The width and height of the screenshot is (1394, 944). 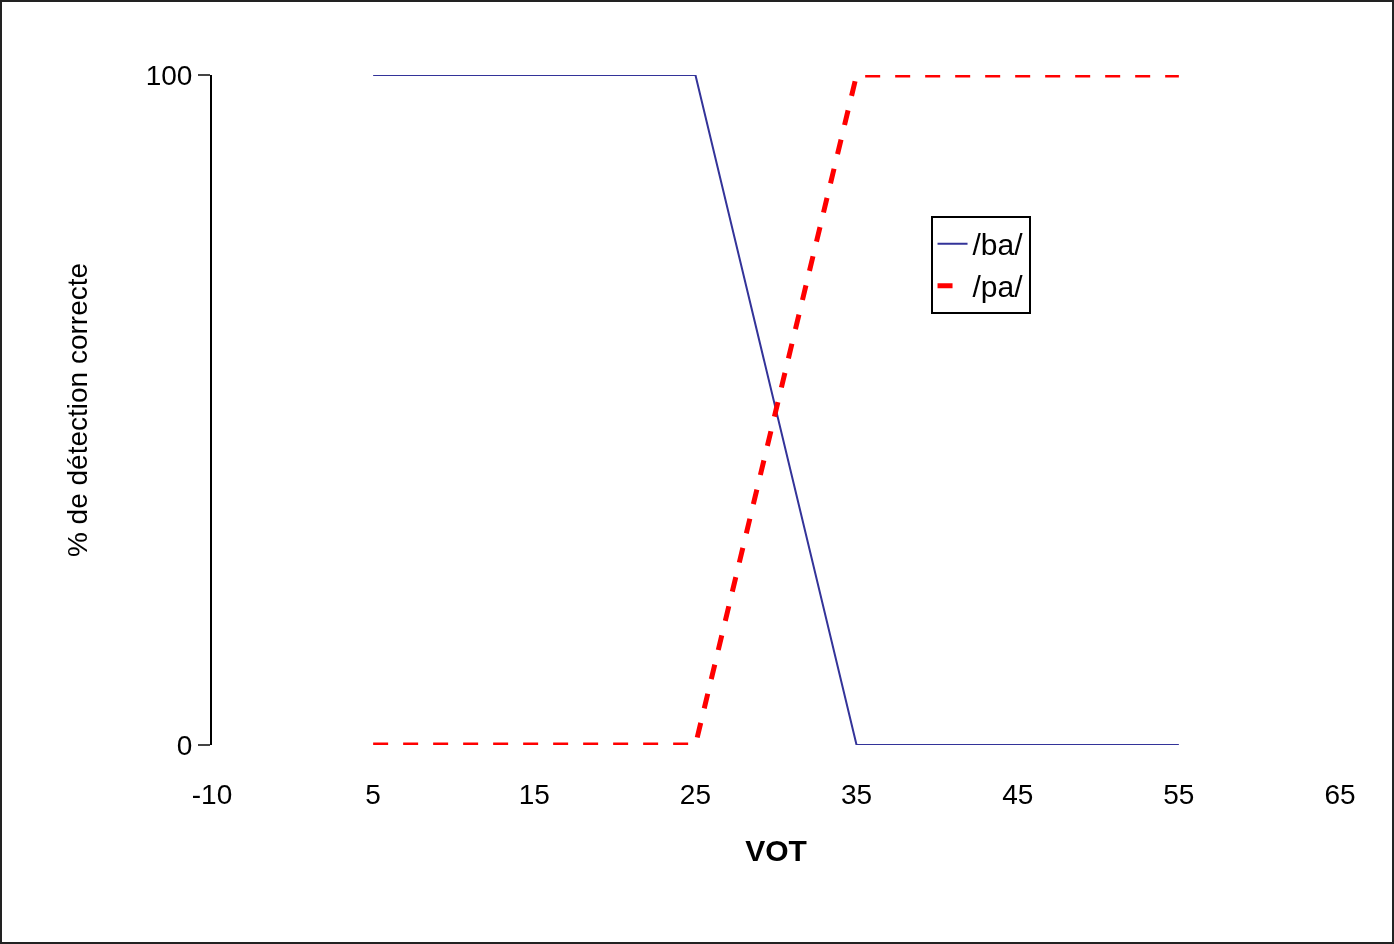 I want to click on x-tick-label: 5, so click(x=373, y=794).